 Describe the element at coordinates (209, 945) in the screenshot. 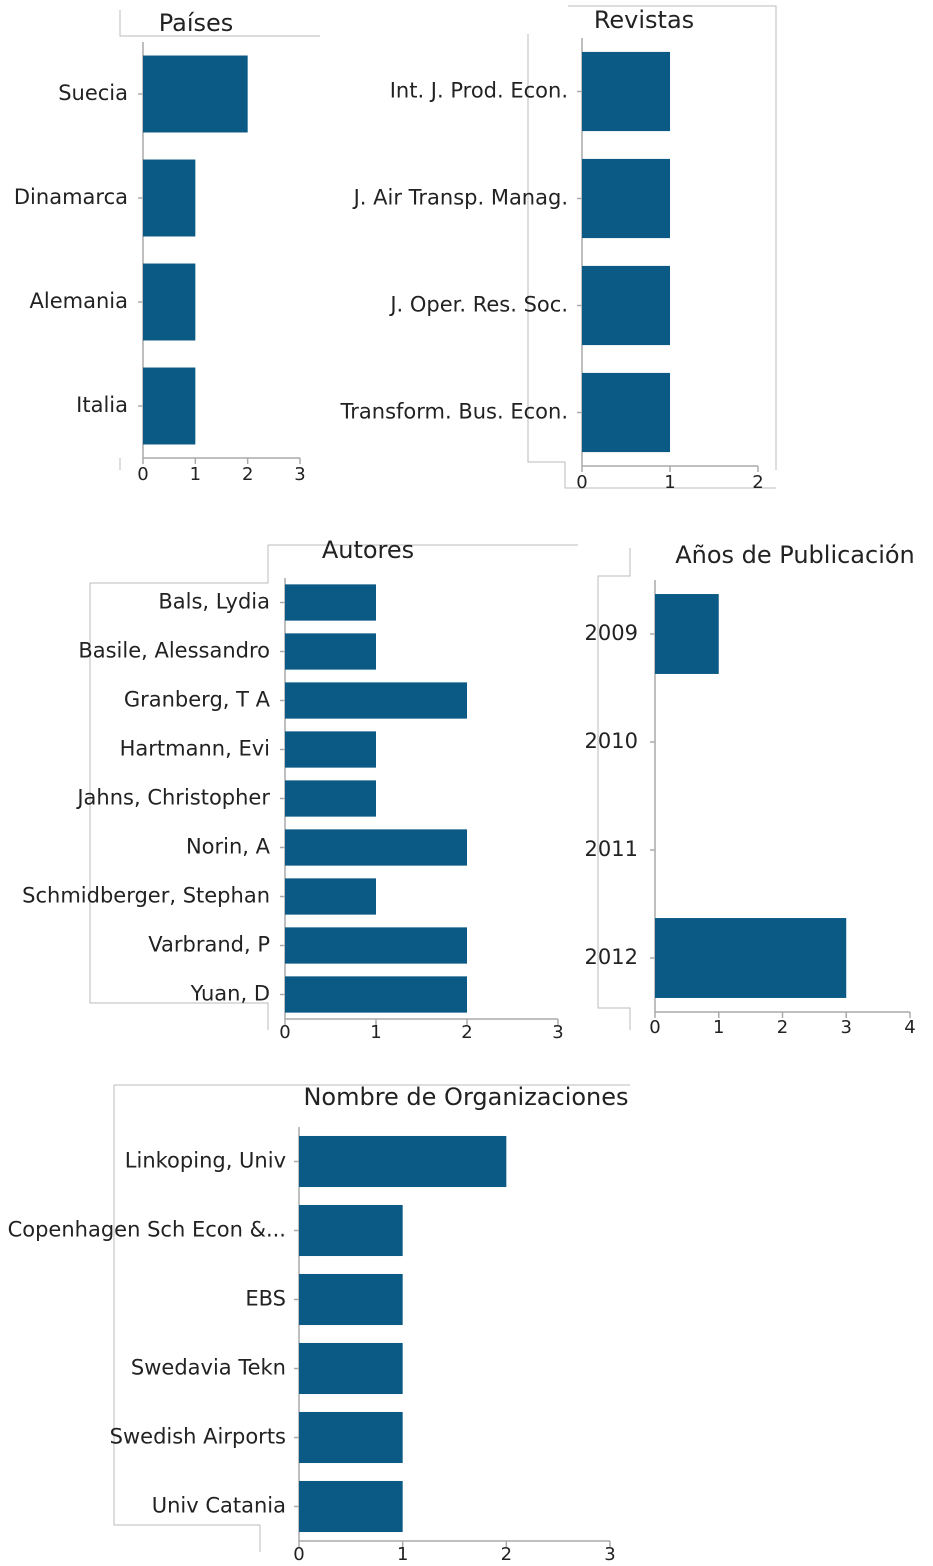

I see `y-tick-label: Varbrand, P` at that location.